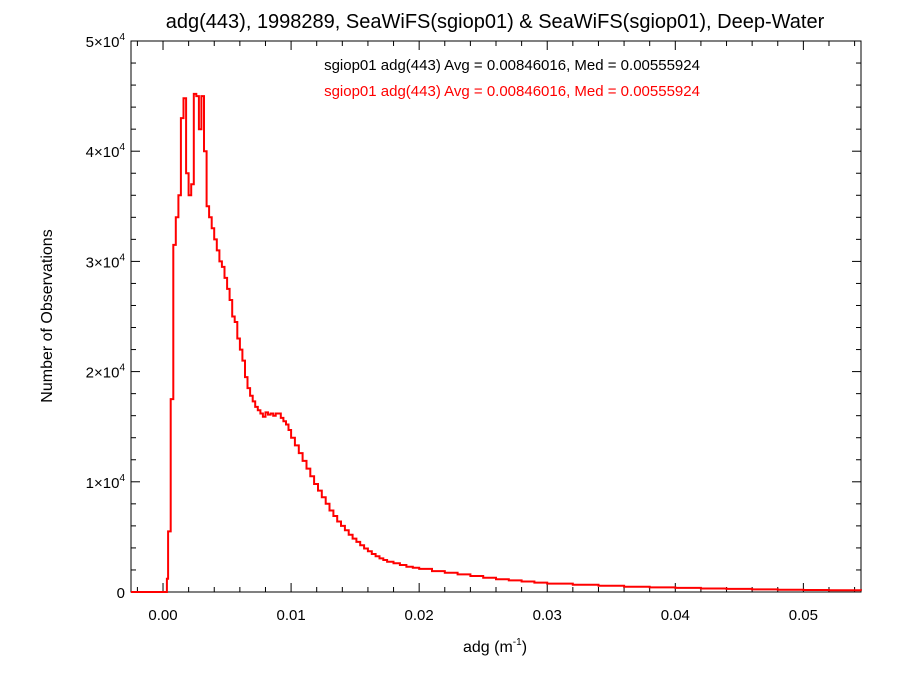 This screenshot has width=900, height=675. I want to click on y-tick-label: 3×10⁴, so click(106, 261).